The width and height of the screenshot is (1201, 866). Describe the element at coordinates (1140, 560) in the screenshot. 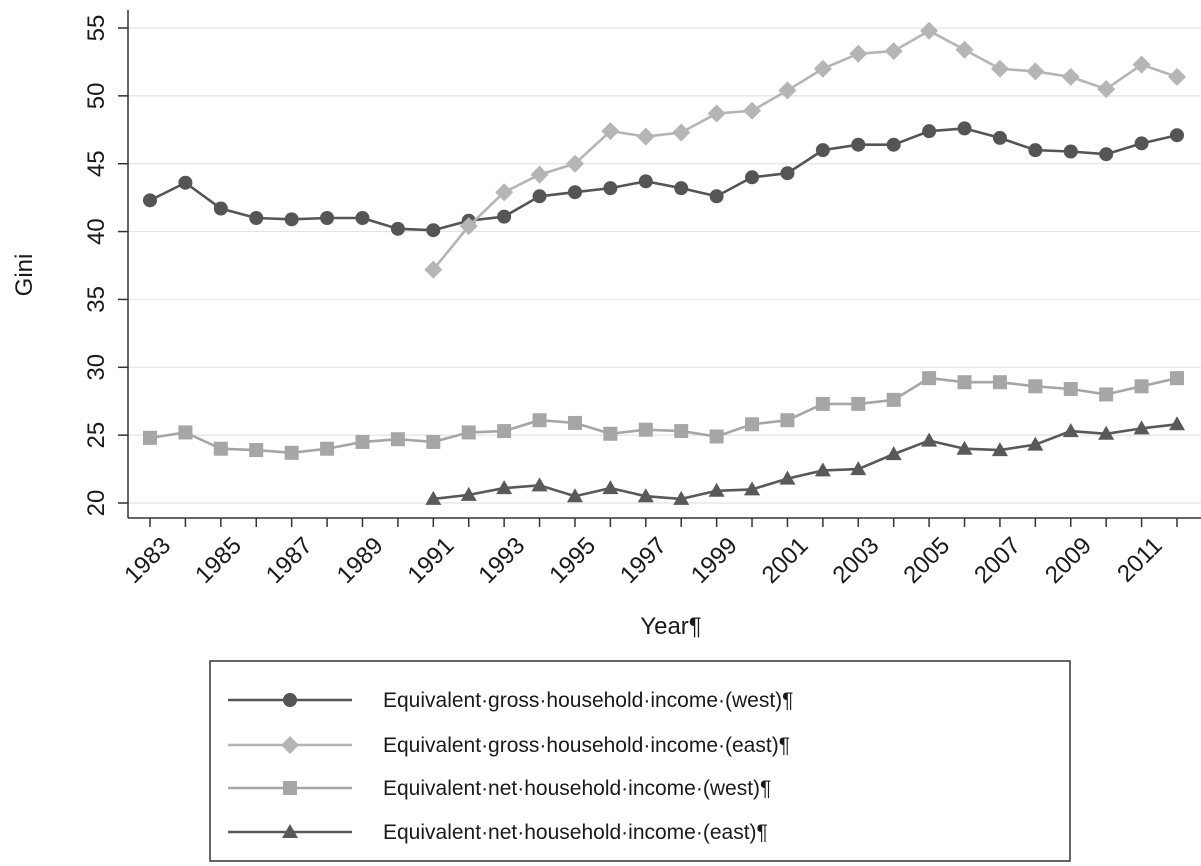

I see `x-tick-label-2011: 2011` at that location.